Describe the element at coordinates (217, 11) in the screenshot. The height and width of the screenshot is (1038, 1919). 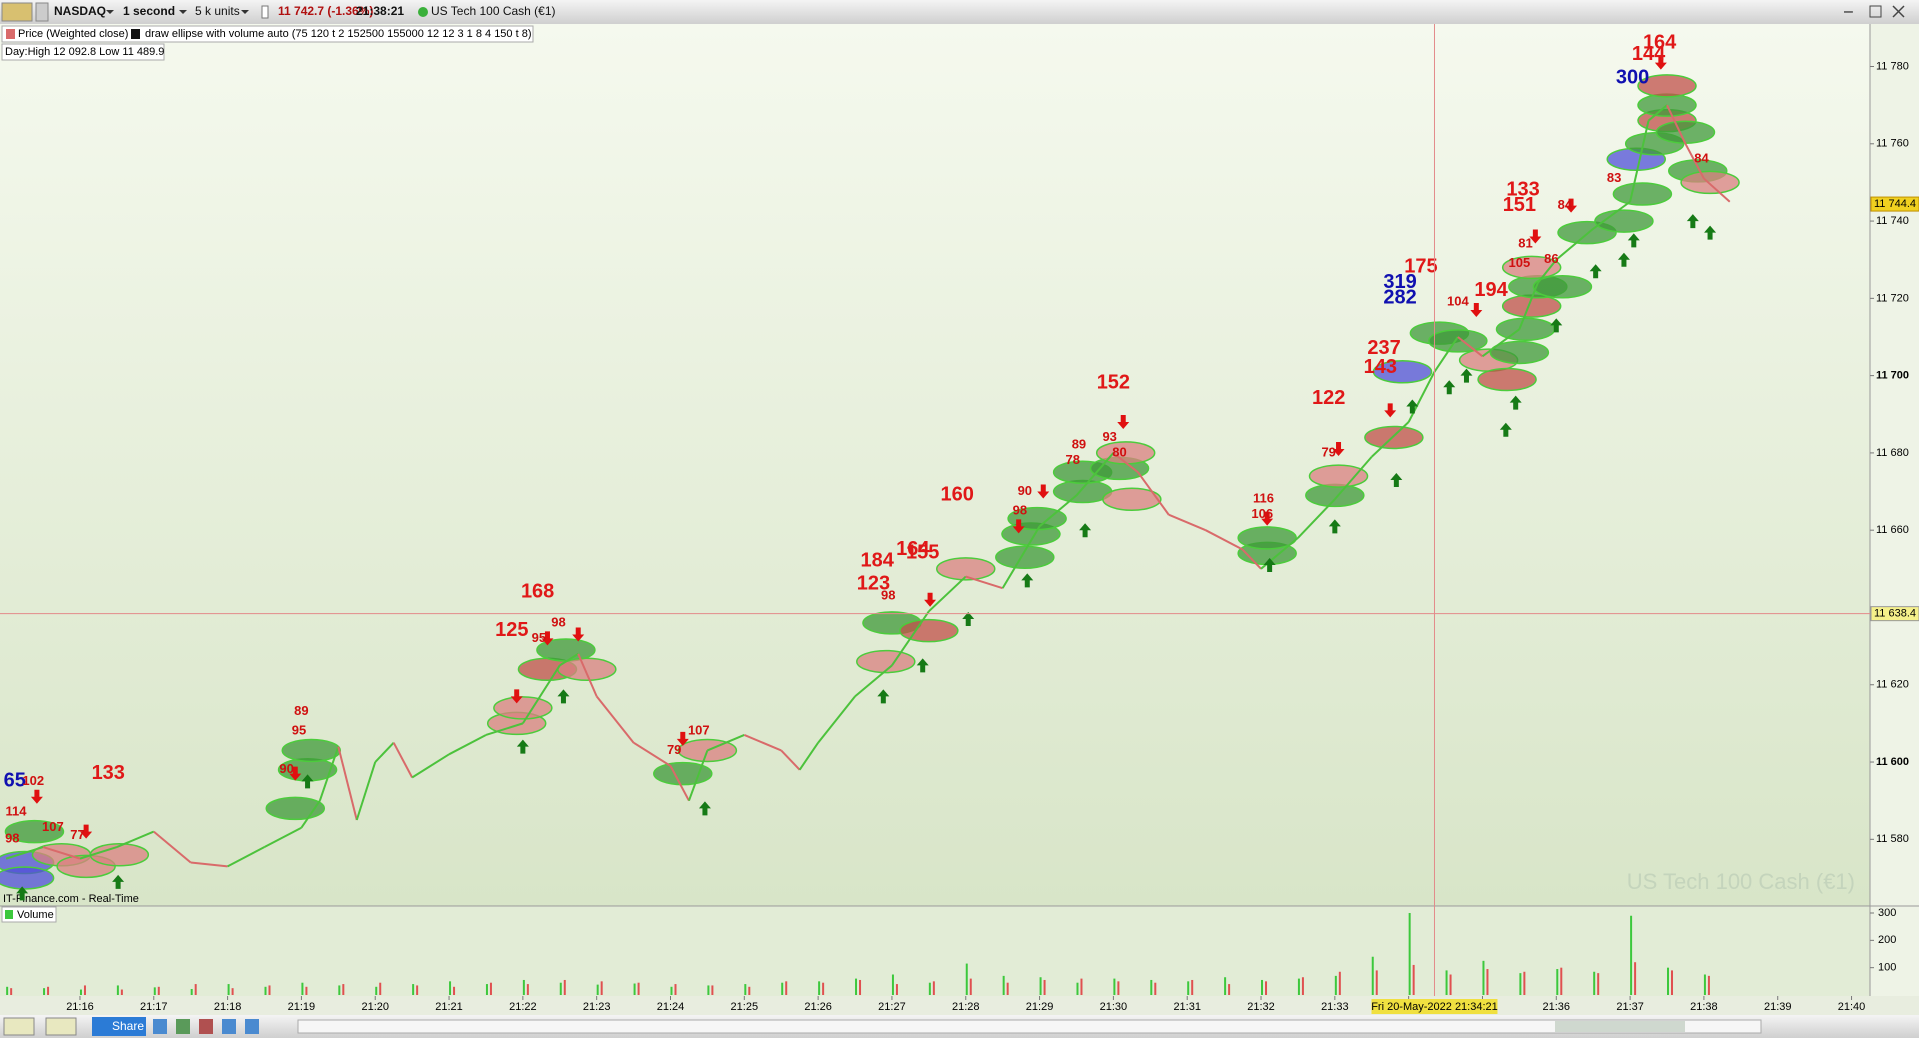
I see `units: 5 k units` at that location.